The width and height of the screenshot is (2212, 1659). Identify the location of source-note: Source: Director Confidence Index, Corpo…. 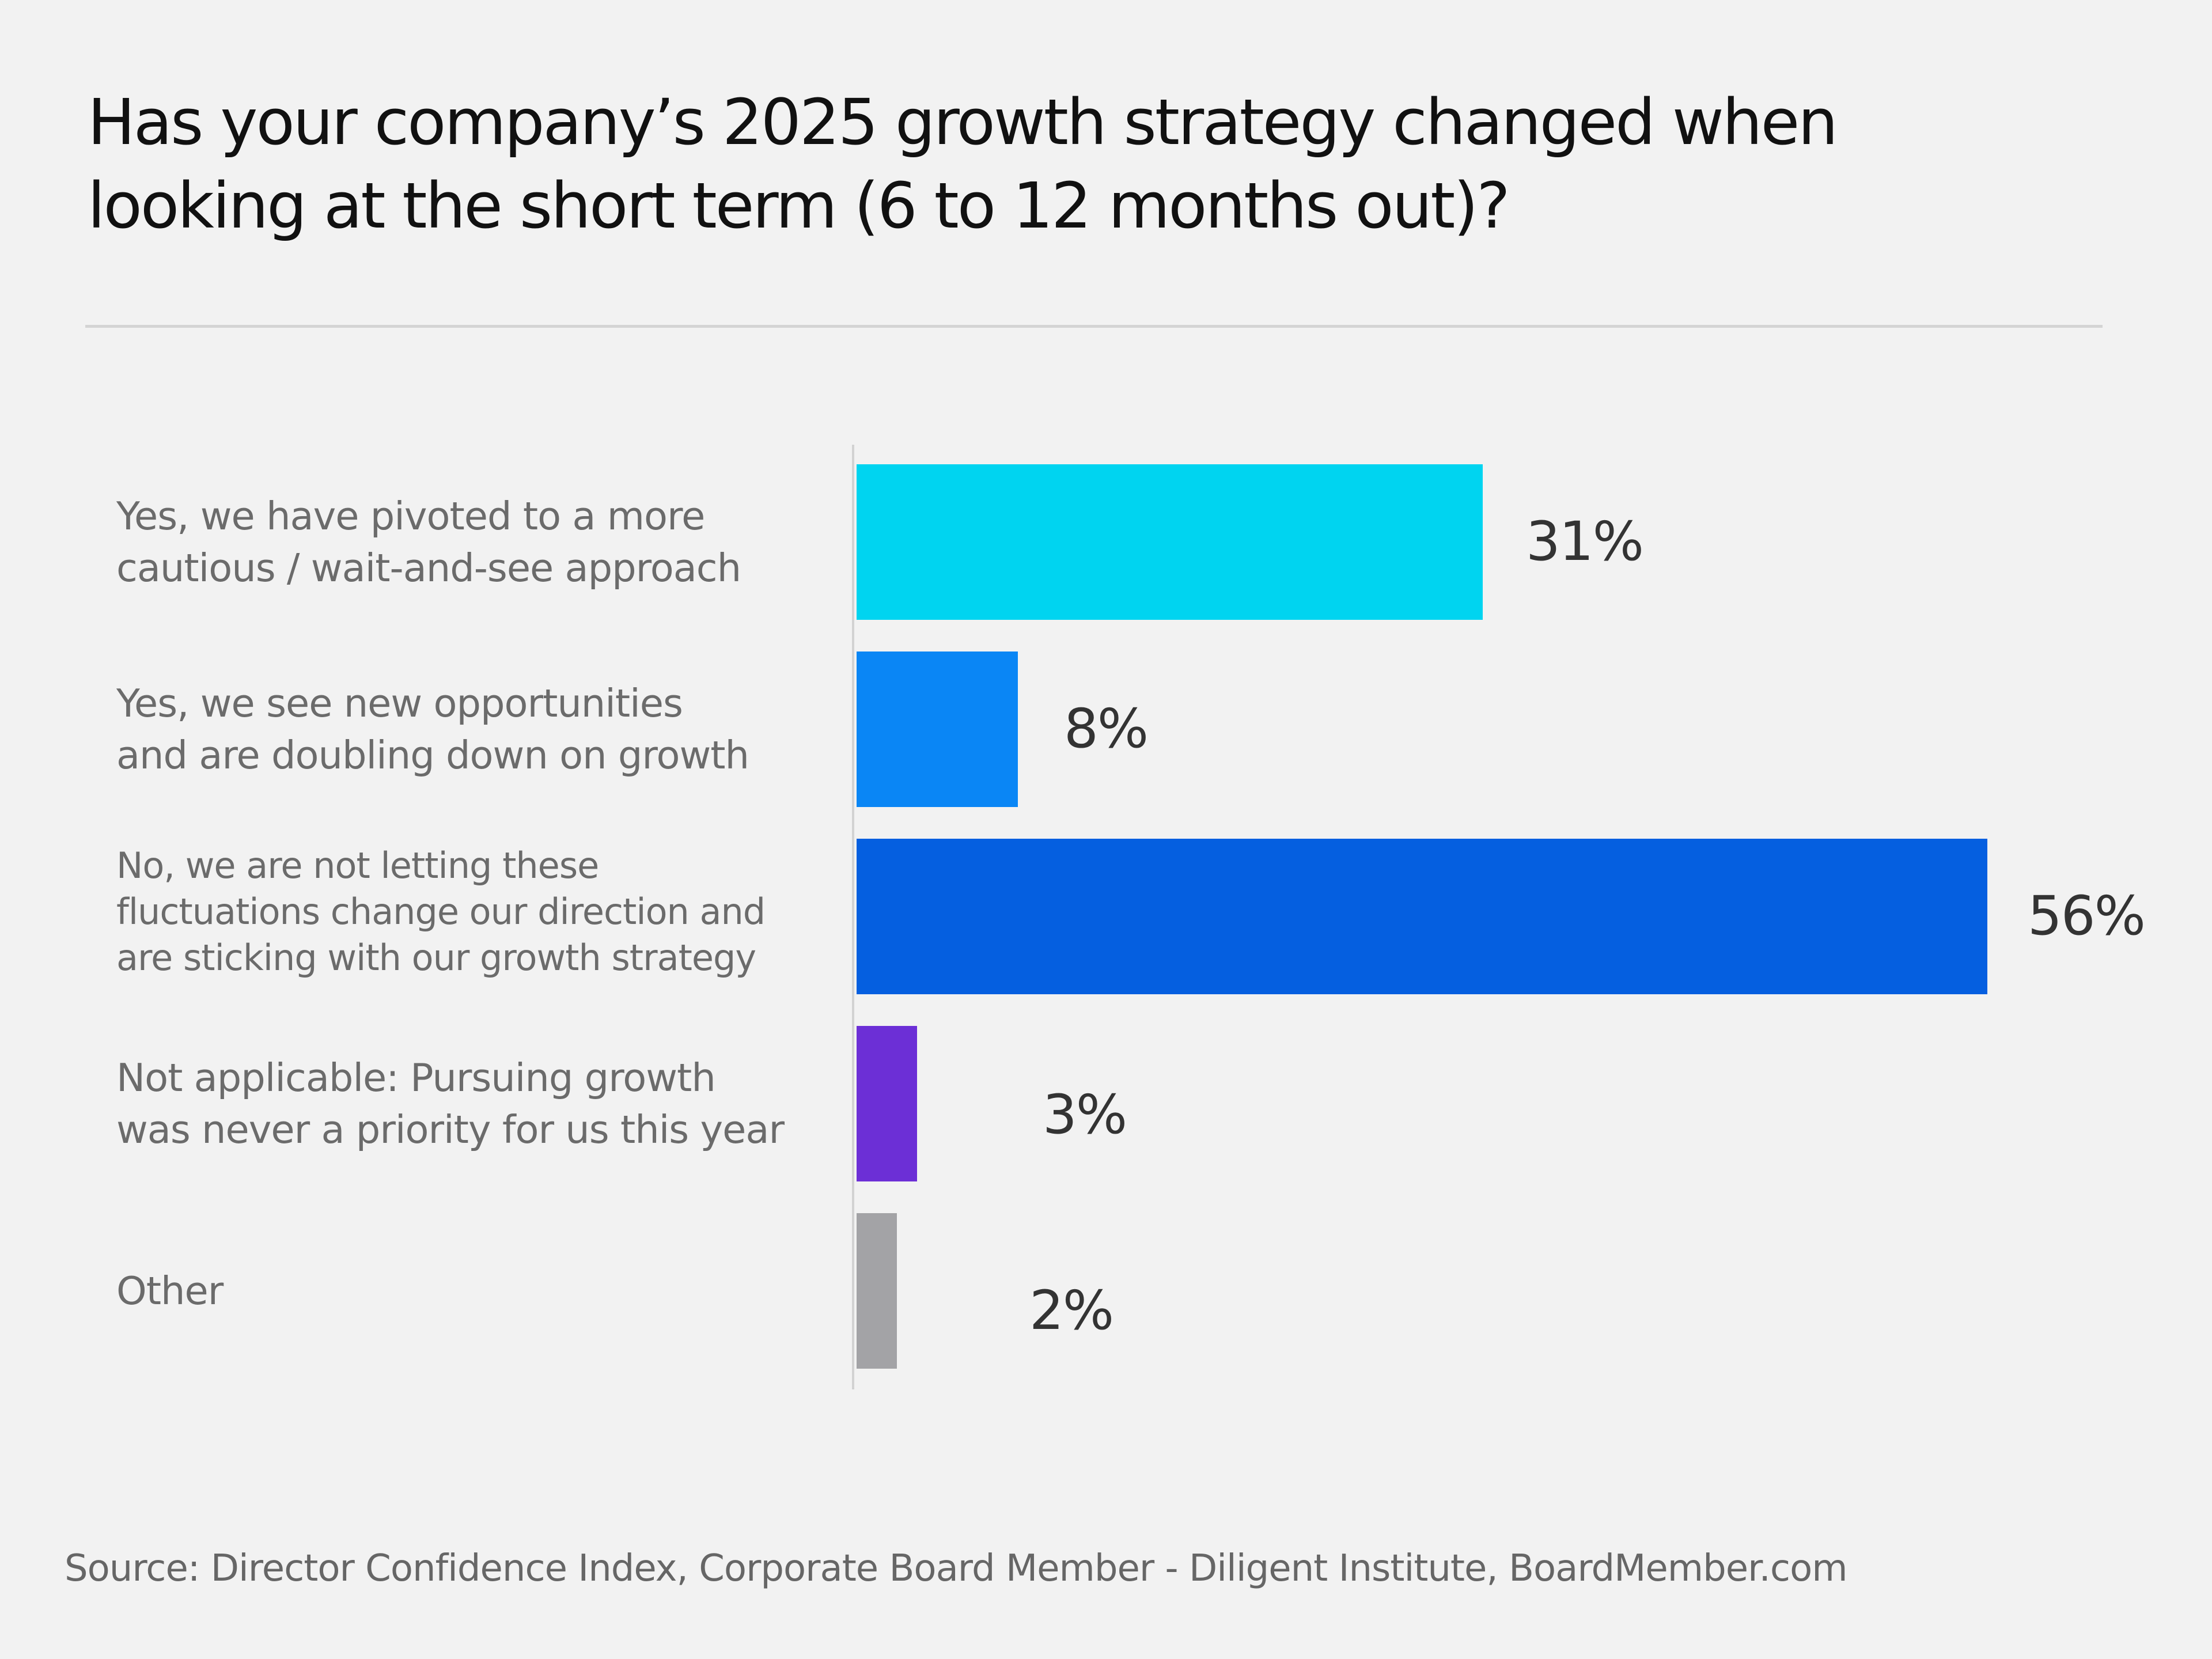
(956, 1568).